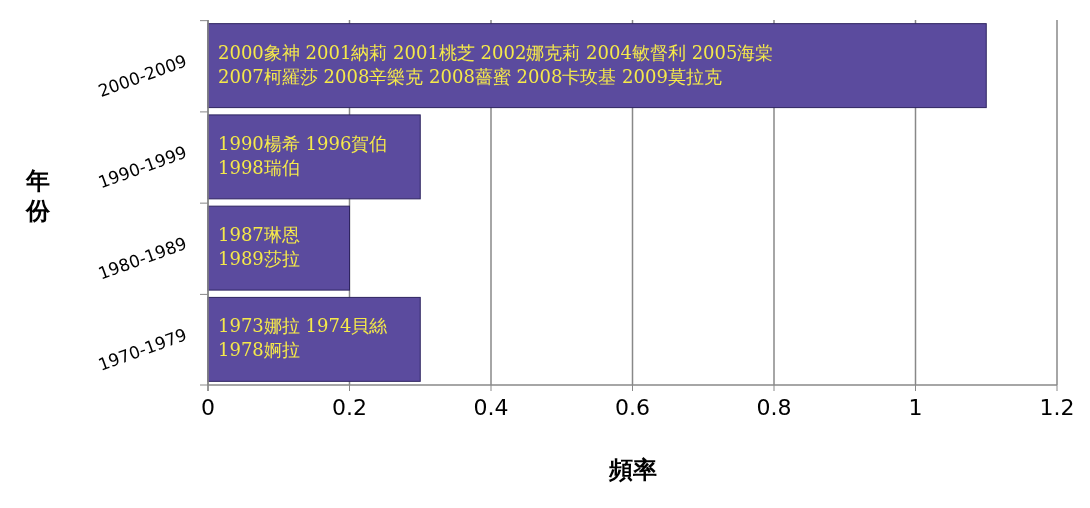  Describe the element at coordinates (491, 407) in the screenshot. I see `x-tick-label: 0.4` at that location.